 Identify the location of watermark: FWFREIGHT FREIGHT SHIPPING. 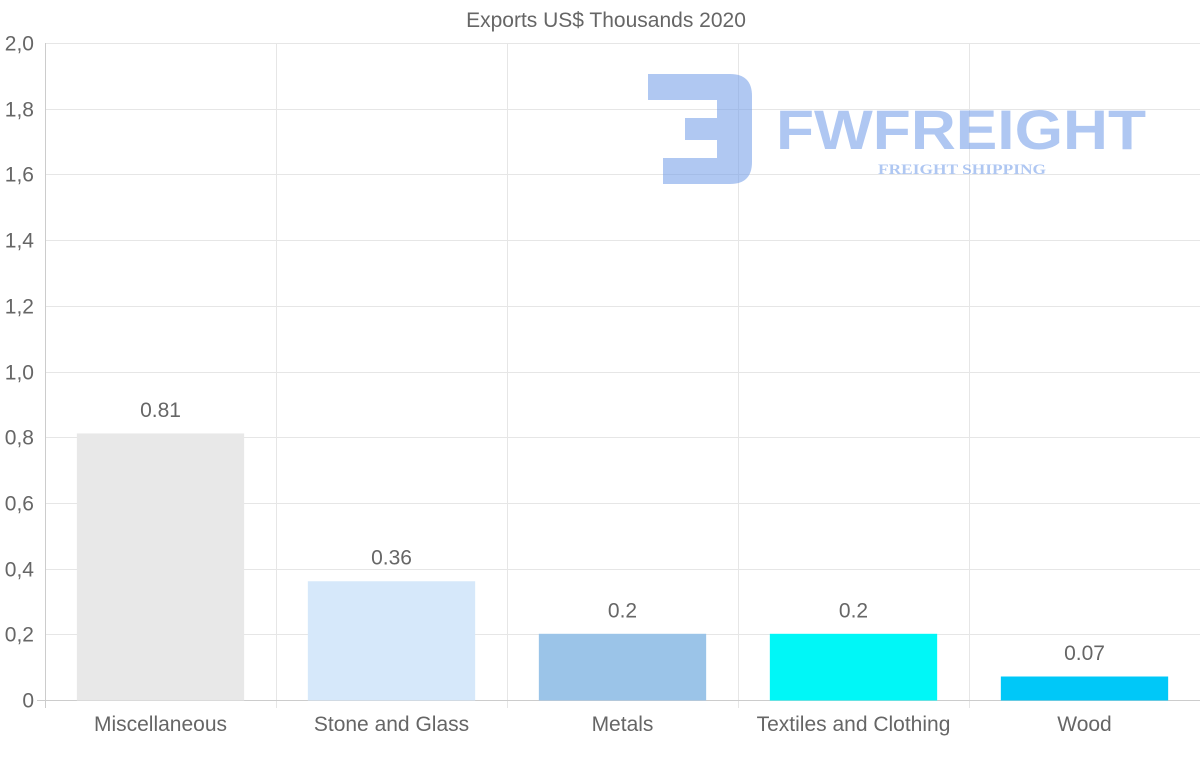
(897, 129).